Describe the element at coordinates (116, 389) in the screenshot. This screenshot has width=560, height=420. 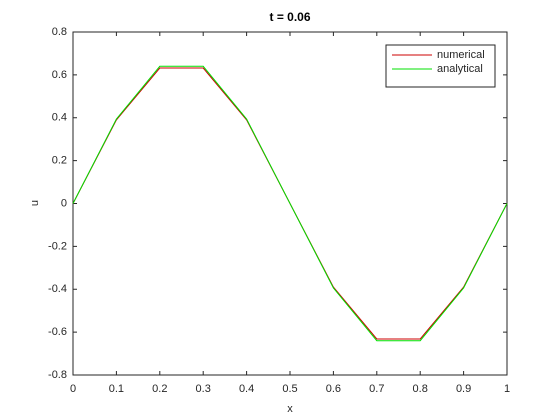
I see `x-tick-label: 0.1` at that location.